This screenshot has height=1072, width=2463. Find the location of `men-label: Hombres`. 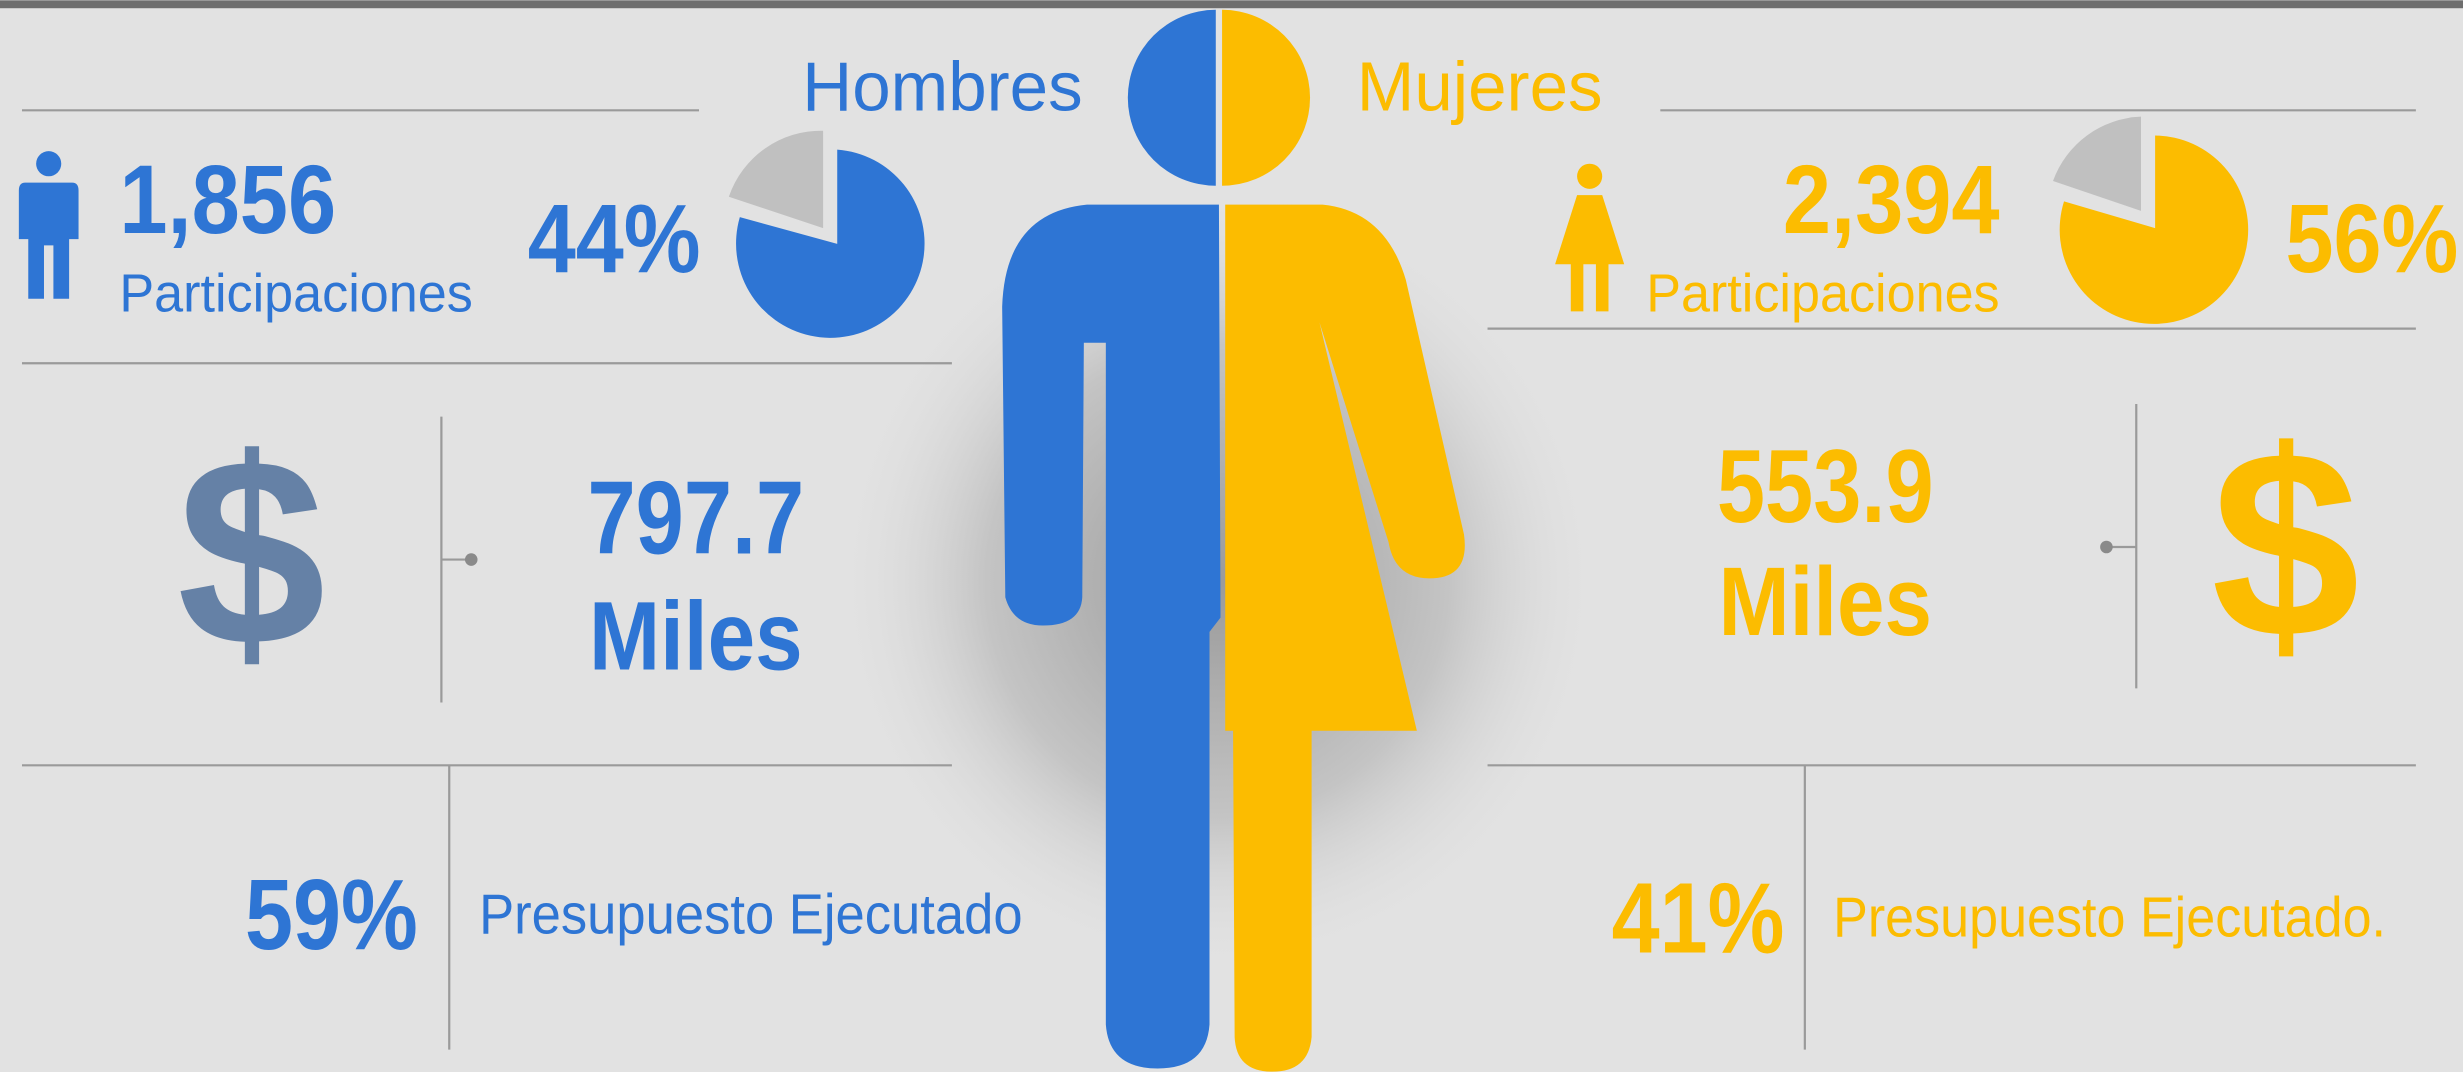

men-label: Hombres is located at coordinates (942, 86).